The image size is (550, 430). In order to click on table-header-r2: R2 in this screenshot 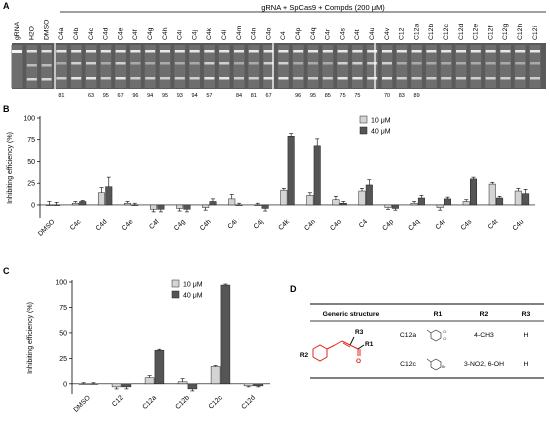, I will do `click(484, 314)`.